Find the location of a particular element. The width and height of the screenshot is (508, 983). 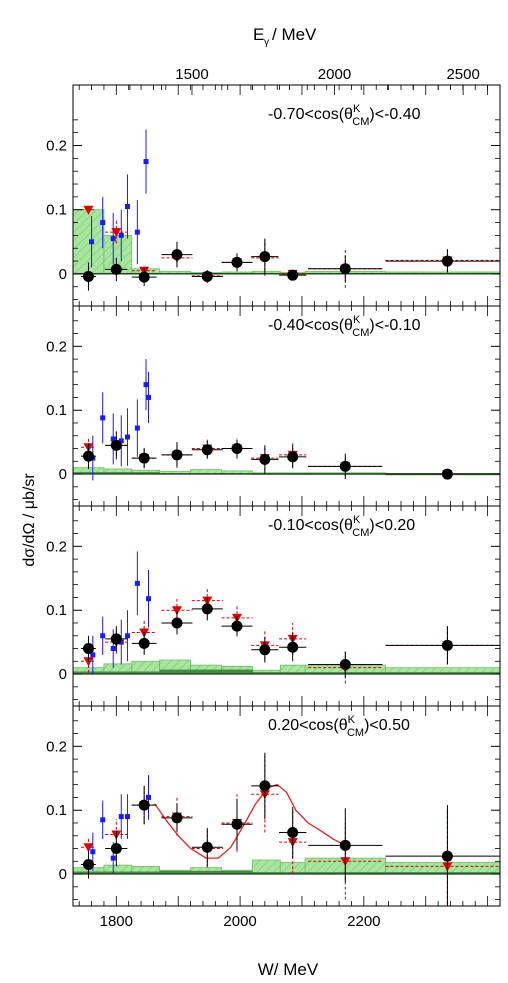

angle-label-suffix: )<0.20 is located at coordinates (392, 525).